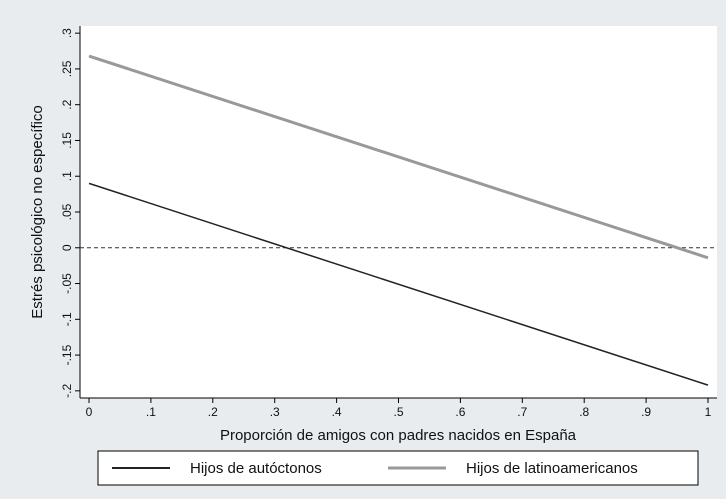  What do you see at coordinates (67, 391) in the screenshot?
I see `y-tick-label: -.2` at bounding box center [67, 391].